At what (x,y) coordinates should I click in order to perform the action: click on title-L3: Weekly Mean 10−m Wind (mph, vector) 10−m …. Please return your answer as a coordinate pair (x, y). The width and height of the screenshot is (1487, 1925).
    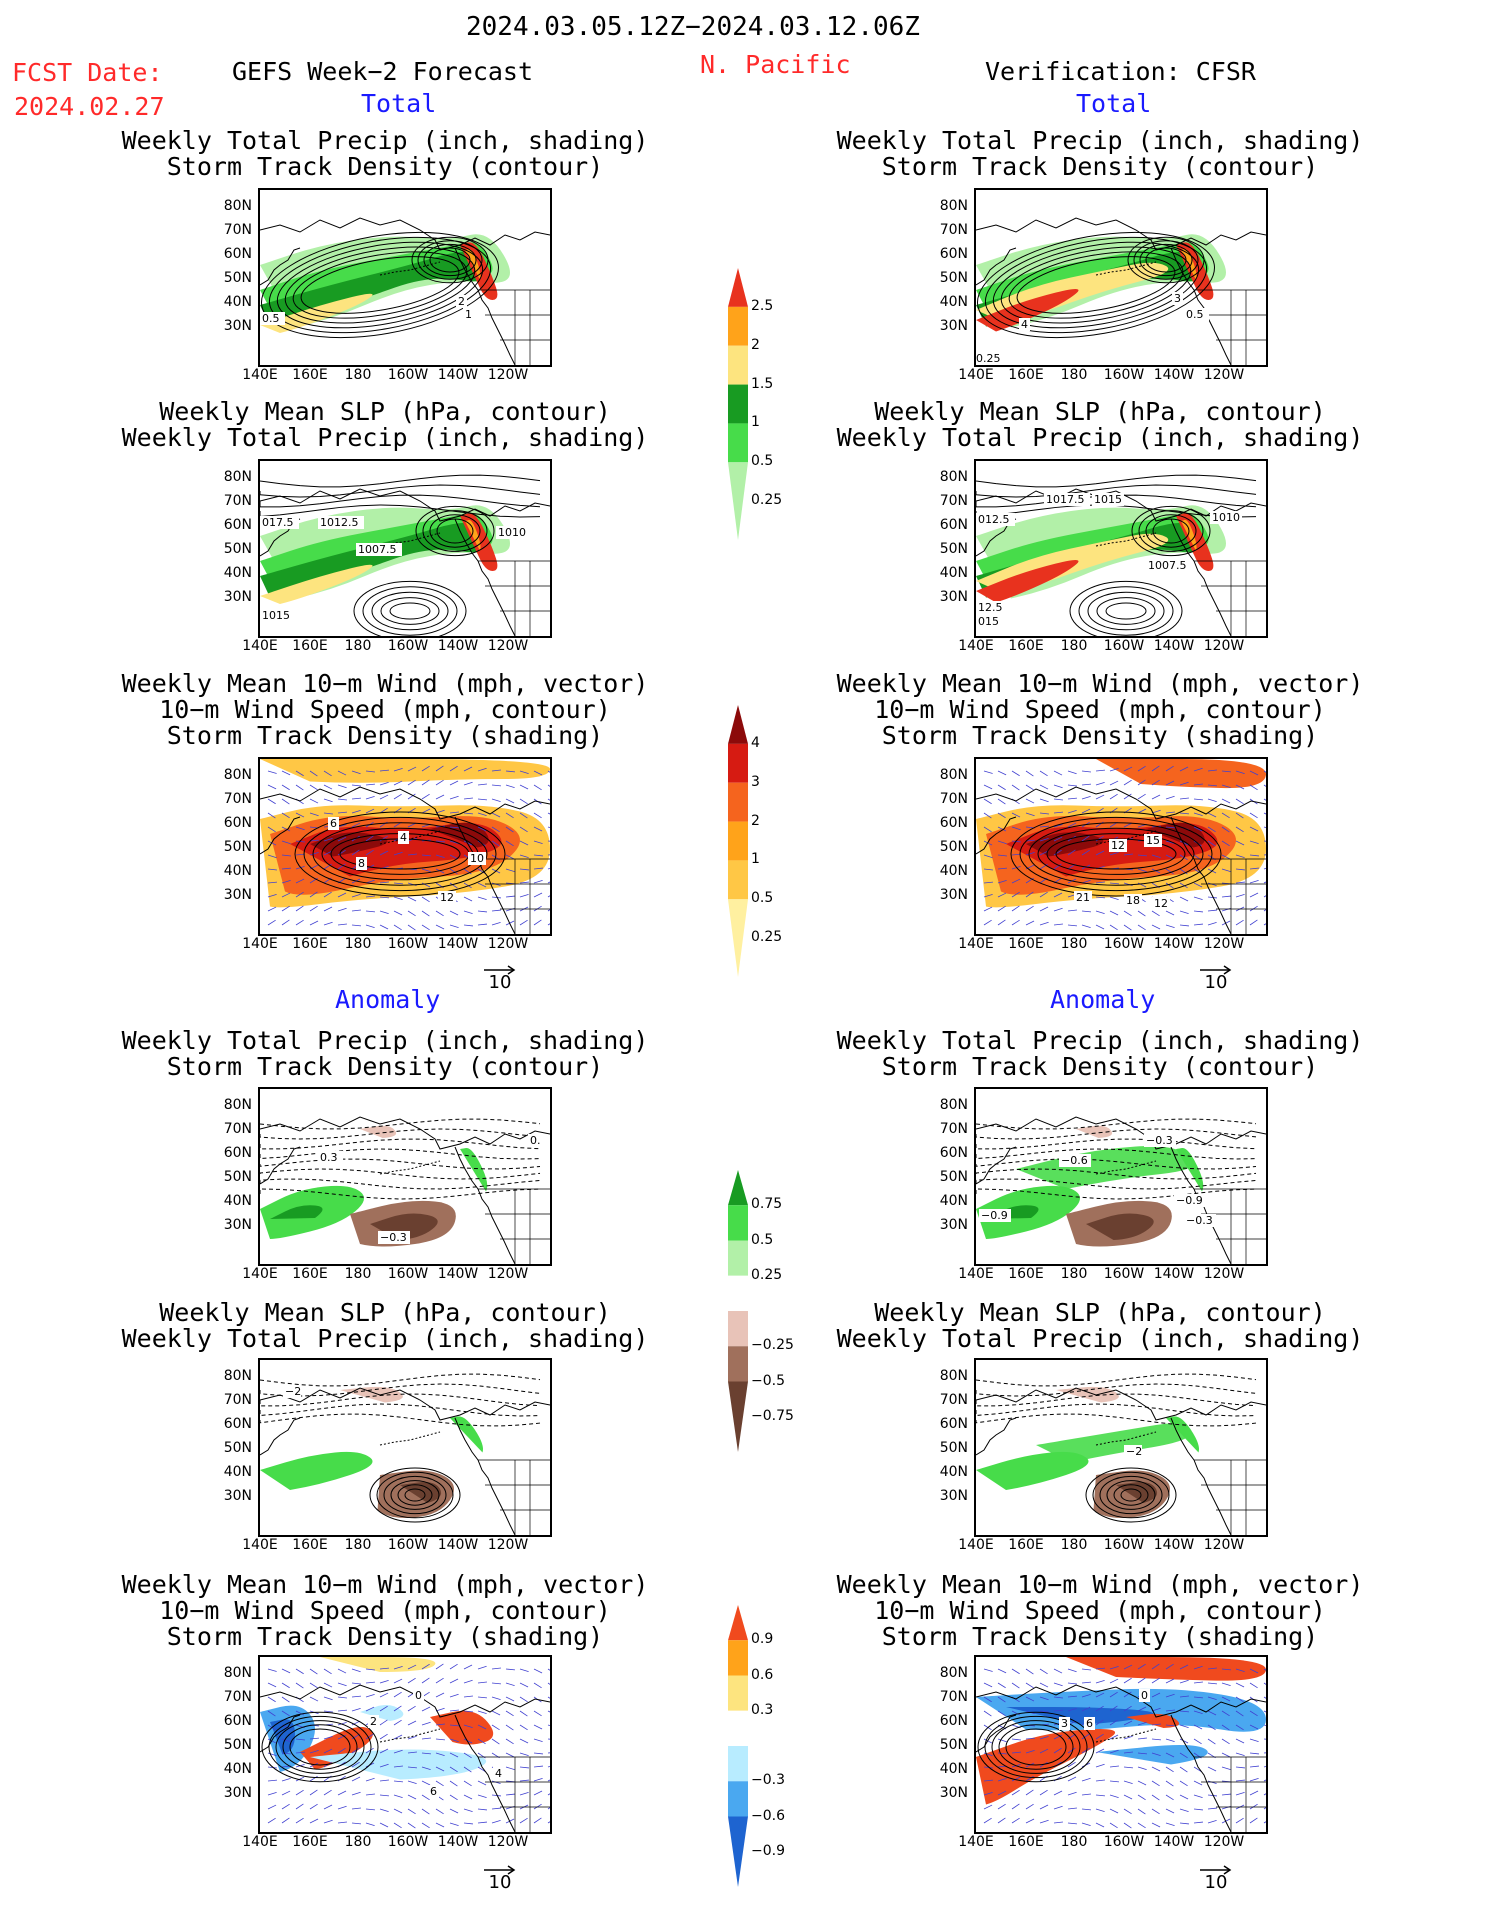
    Looking at the image, I should click on (385, 709).